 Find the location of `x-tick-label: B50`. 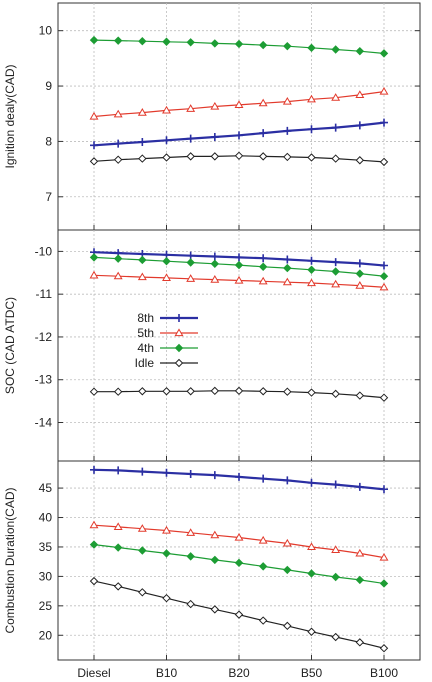

x-tick-label: B50 is located at coordinates (312, 673).